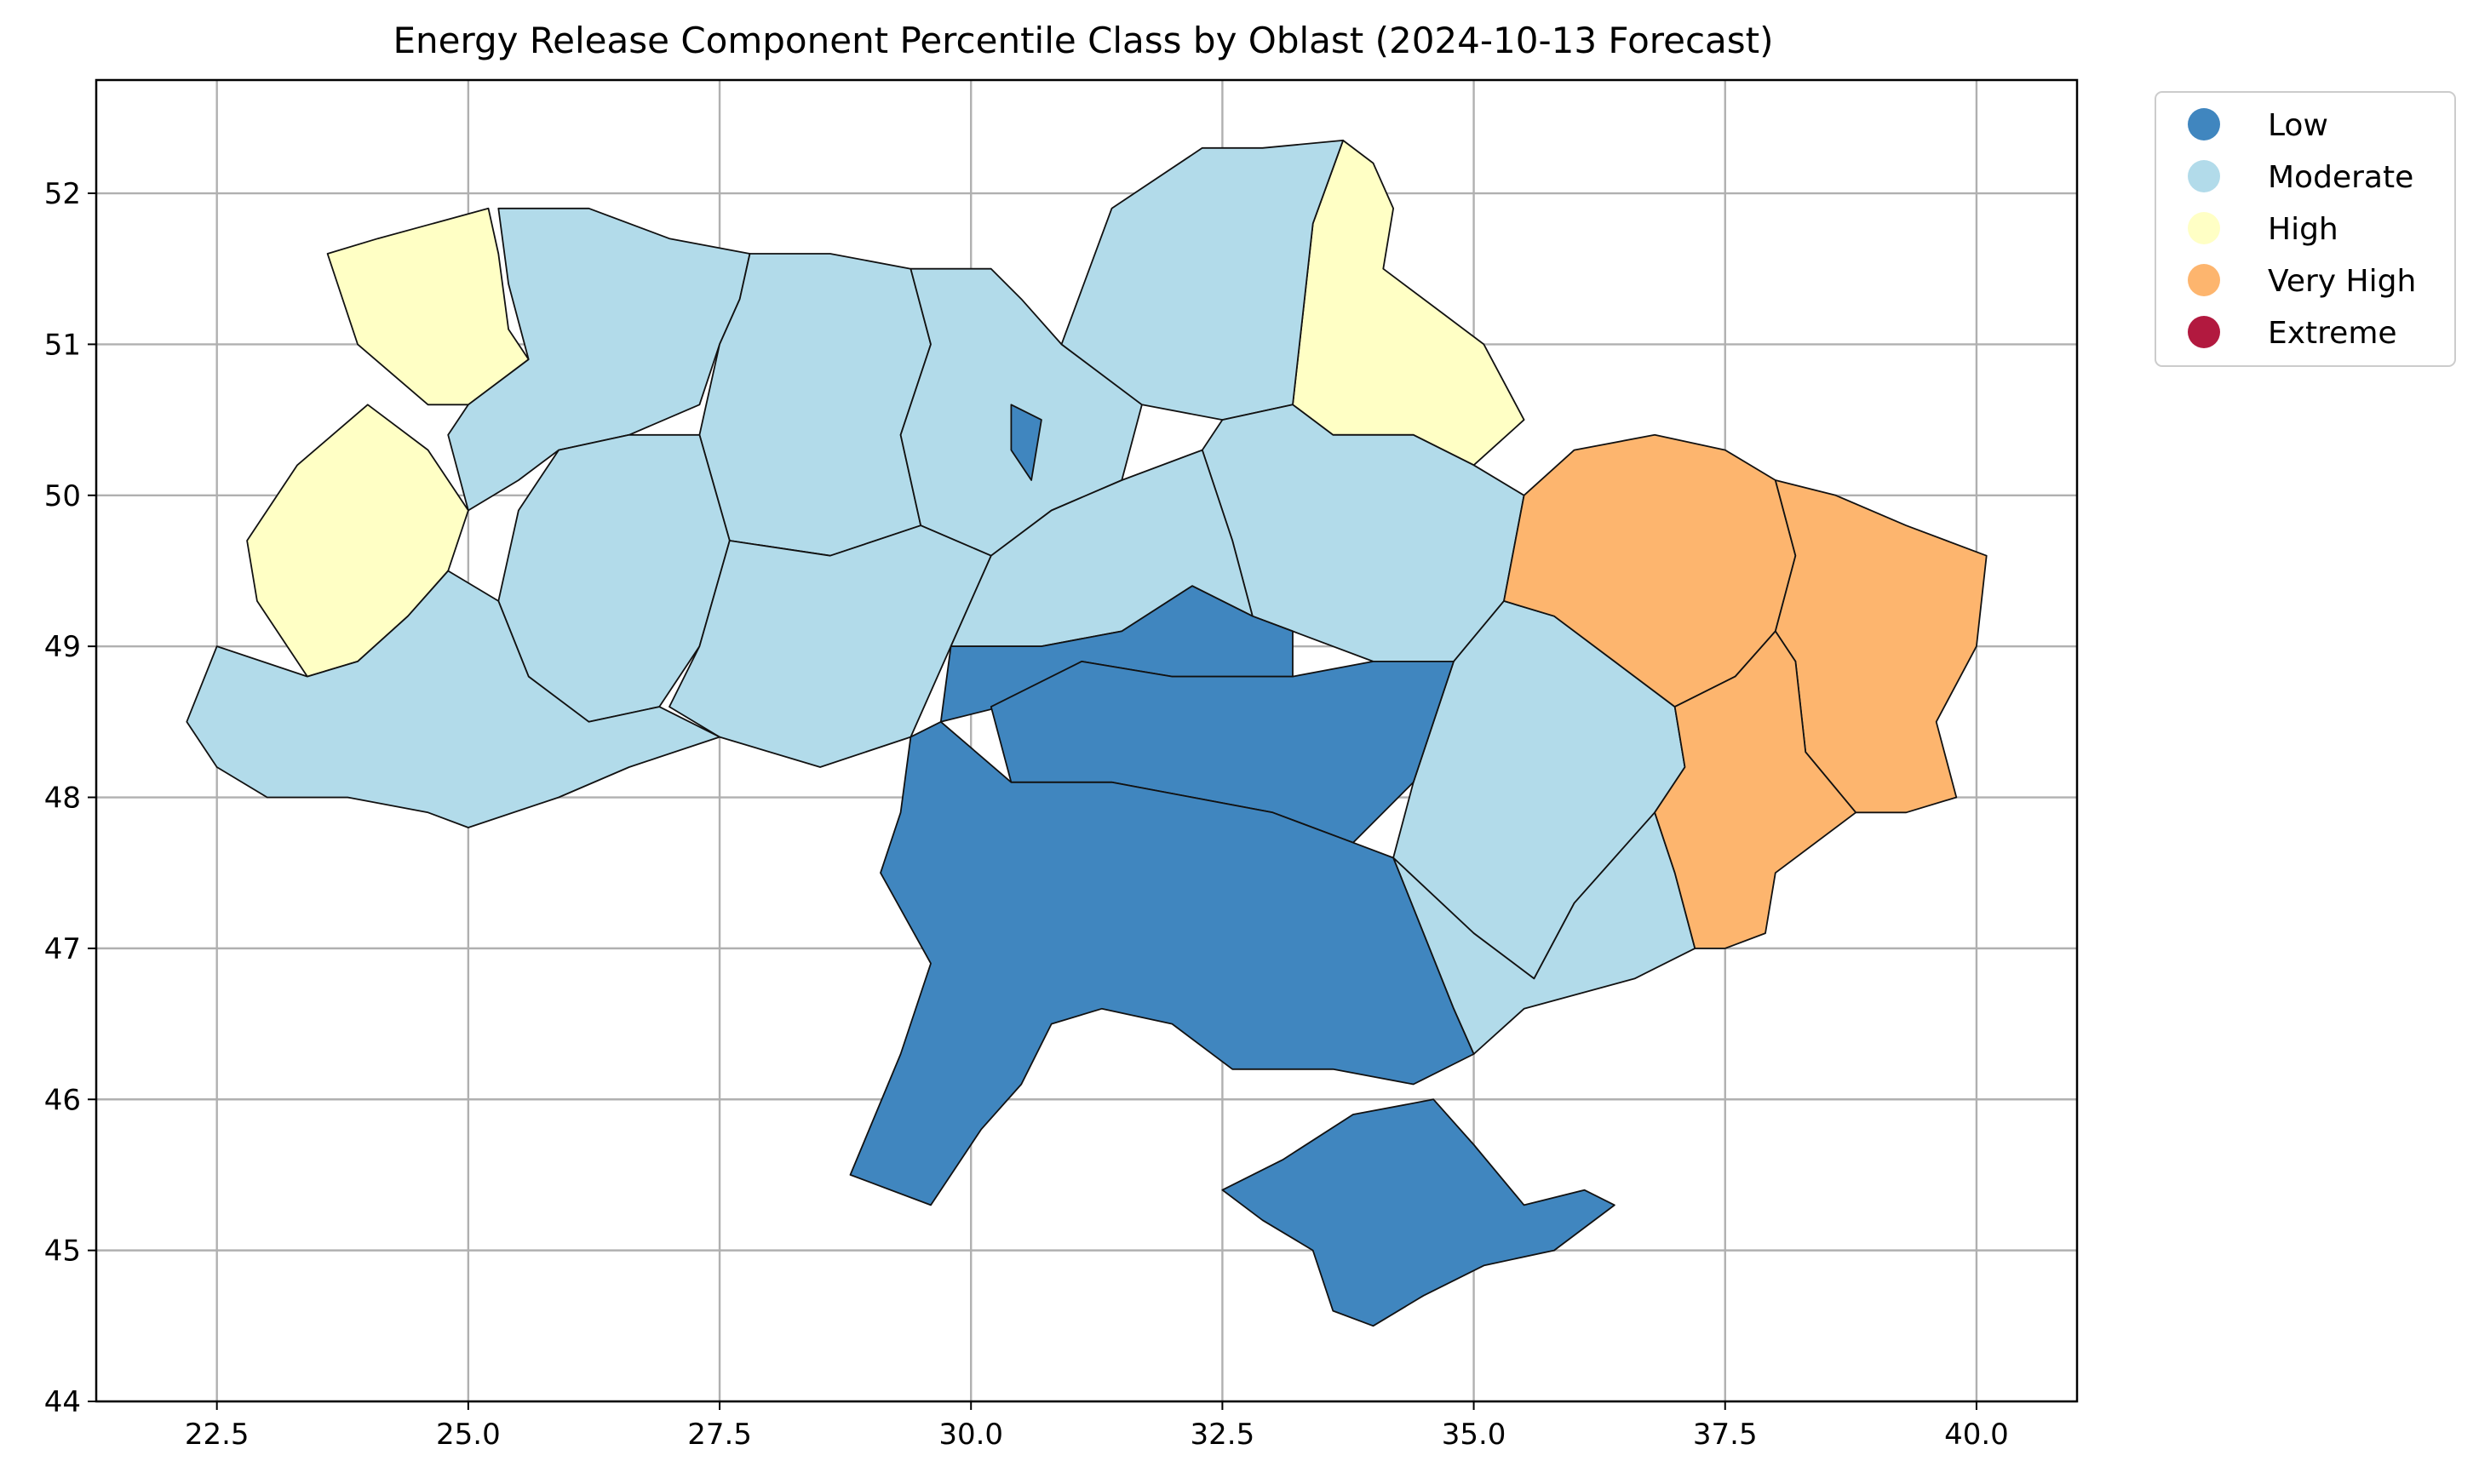 The image size is (2479, 1484). What do you see at coordinates (62, 345) in the screenshot?
I see `y-tick-label-7: 51` at bounding box center [62, 345].